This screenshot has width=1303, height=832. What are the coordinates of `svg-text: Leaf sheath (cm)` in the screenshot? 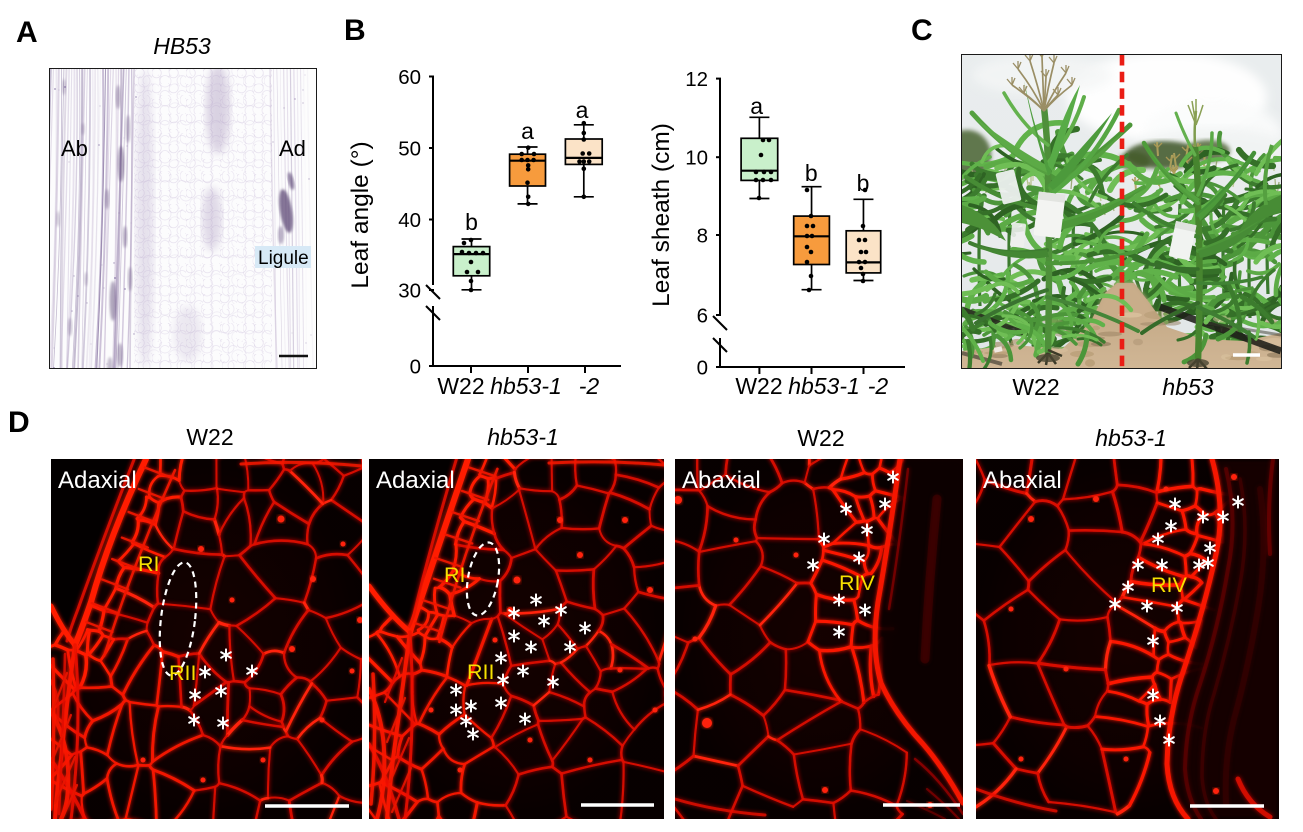 It's located at (661, 215).